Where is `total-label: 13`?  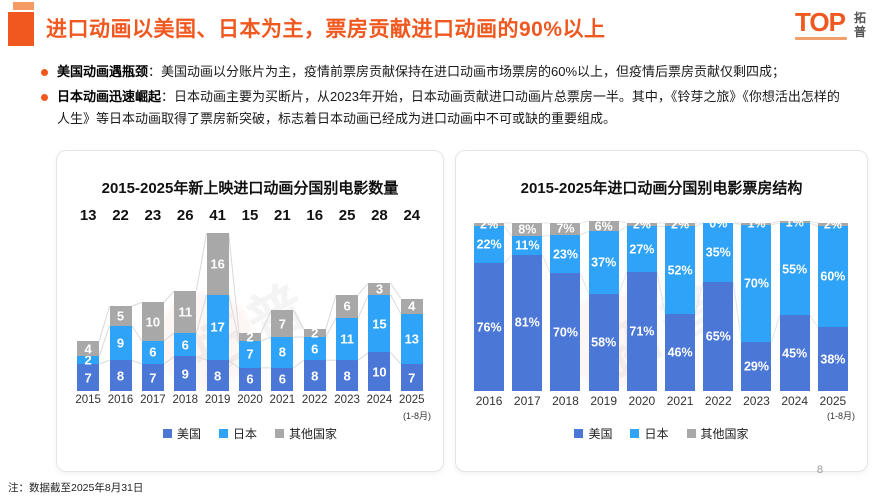
total-label: 13 is located at coordinates (88, 215).